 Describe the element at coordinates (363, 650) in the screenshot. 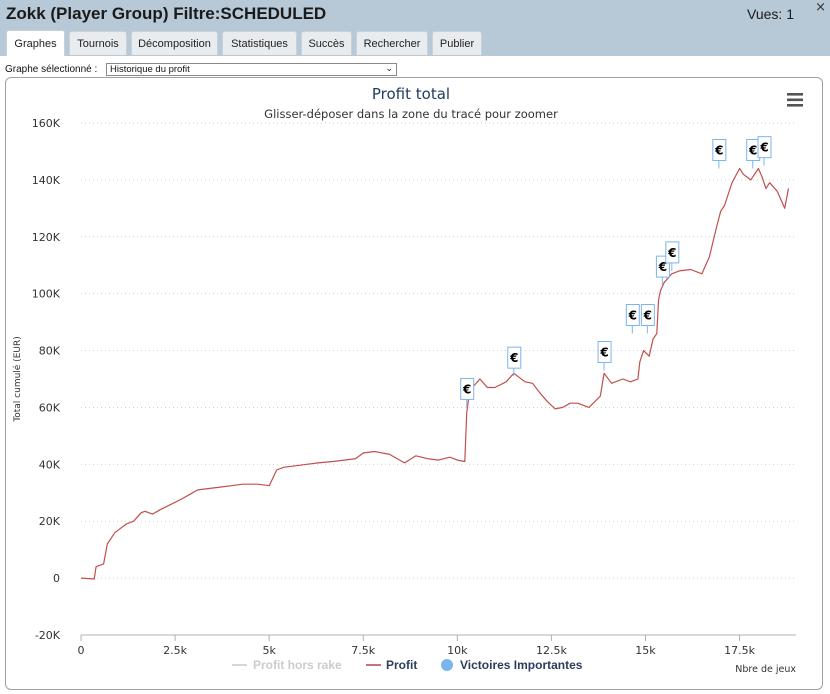

I see `x-tick-label: 7.5k` at that location.